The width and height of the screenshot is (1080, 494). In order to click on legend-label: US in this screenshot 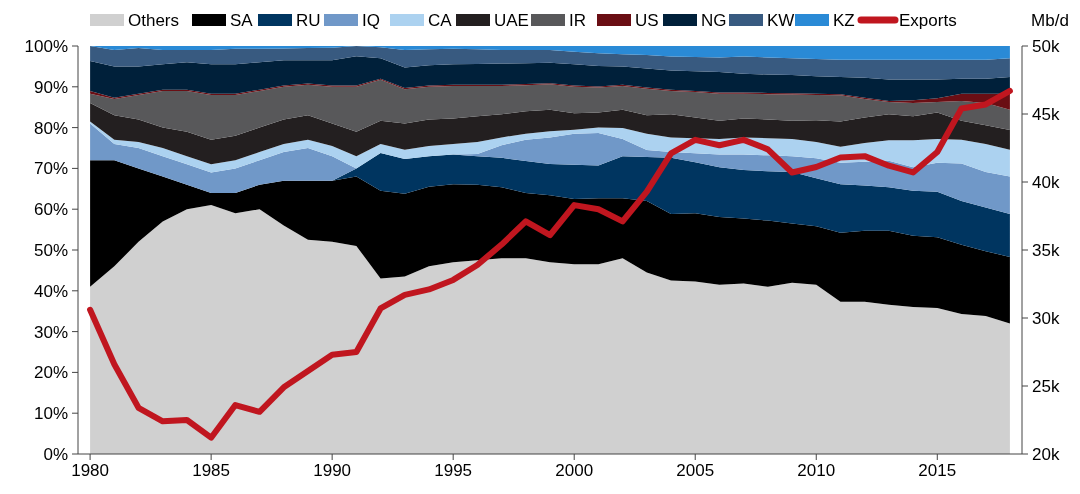, I will do `click(647, 20)`.